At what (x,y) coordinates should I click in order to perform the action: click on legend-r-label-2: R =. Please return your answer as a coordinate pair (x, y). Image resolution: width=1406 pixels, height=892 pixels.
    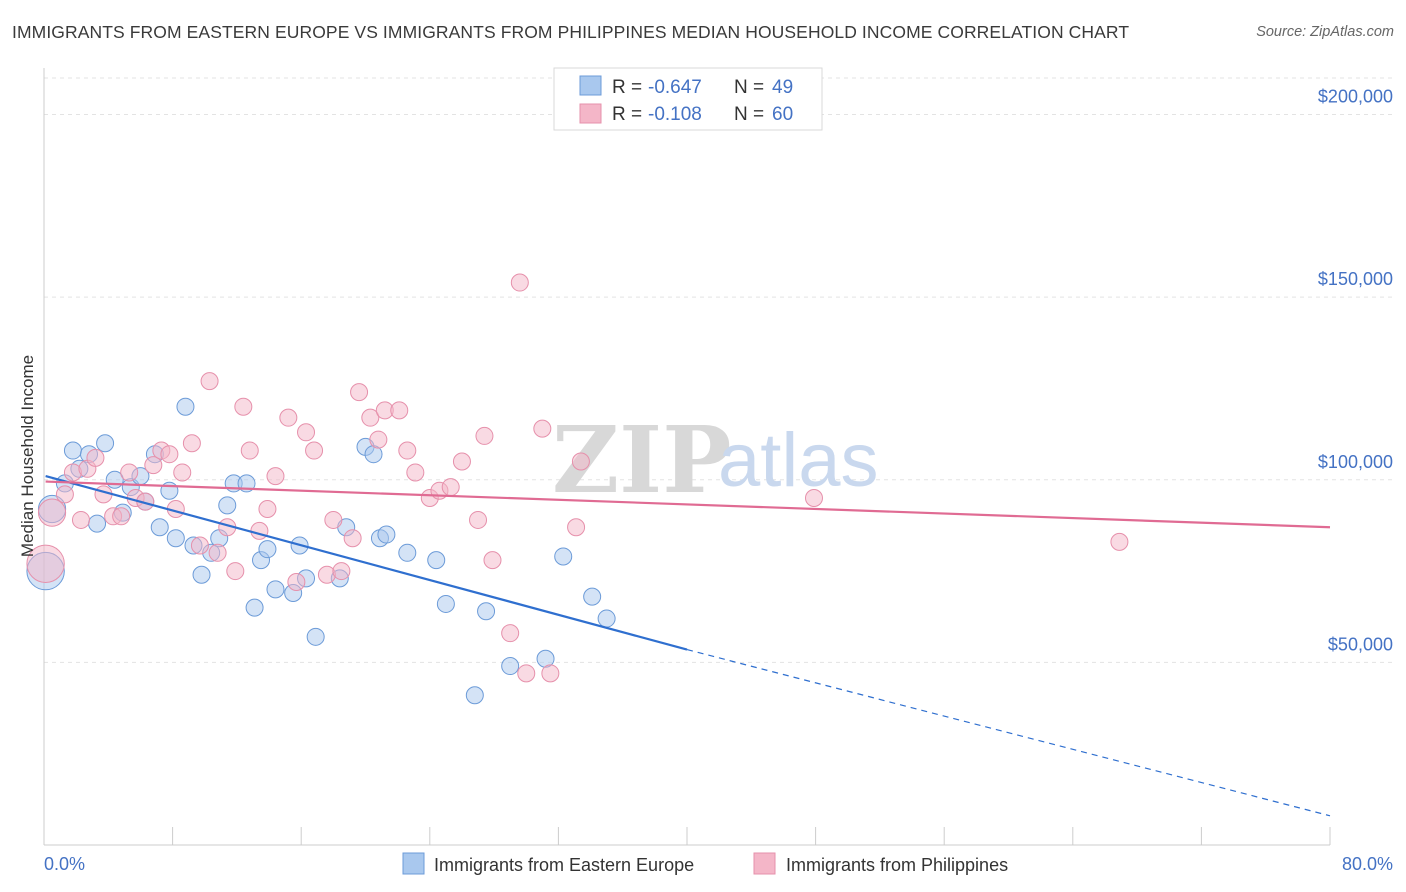
    Looking at the image, I should click on (627, 114).